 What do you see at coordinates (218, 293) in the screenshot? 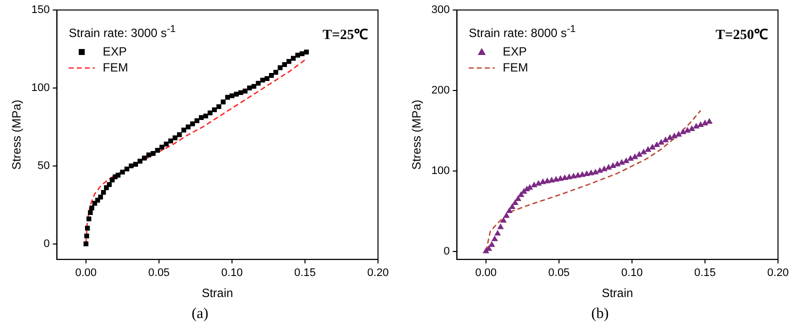
I see `x-axis-title: Strain` at bounding box center [218, 293].